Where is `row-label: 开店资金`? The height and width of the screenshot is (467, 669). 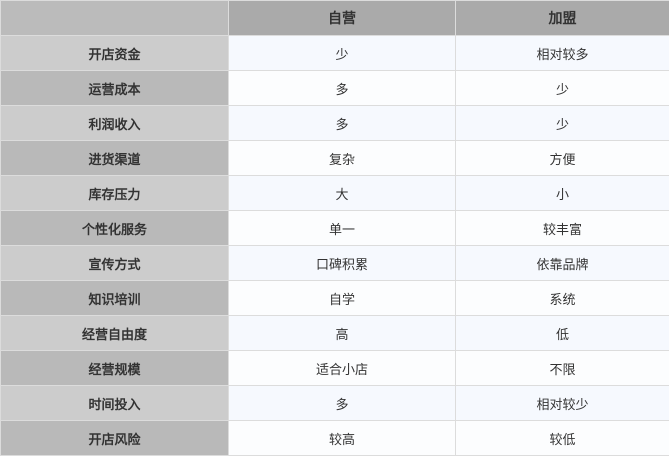
row-label: 开店资金 is located at coordinates (114, 53).